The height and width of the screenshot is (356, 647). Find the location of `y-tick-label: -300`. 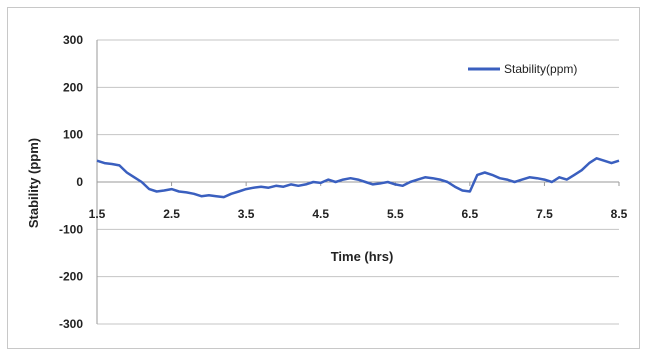

y-tick-label: -300 is located at coordinates (71, 324).